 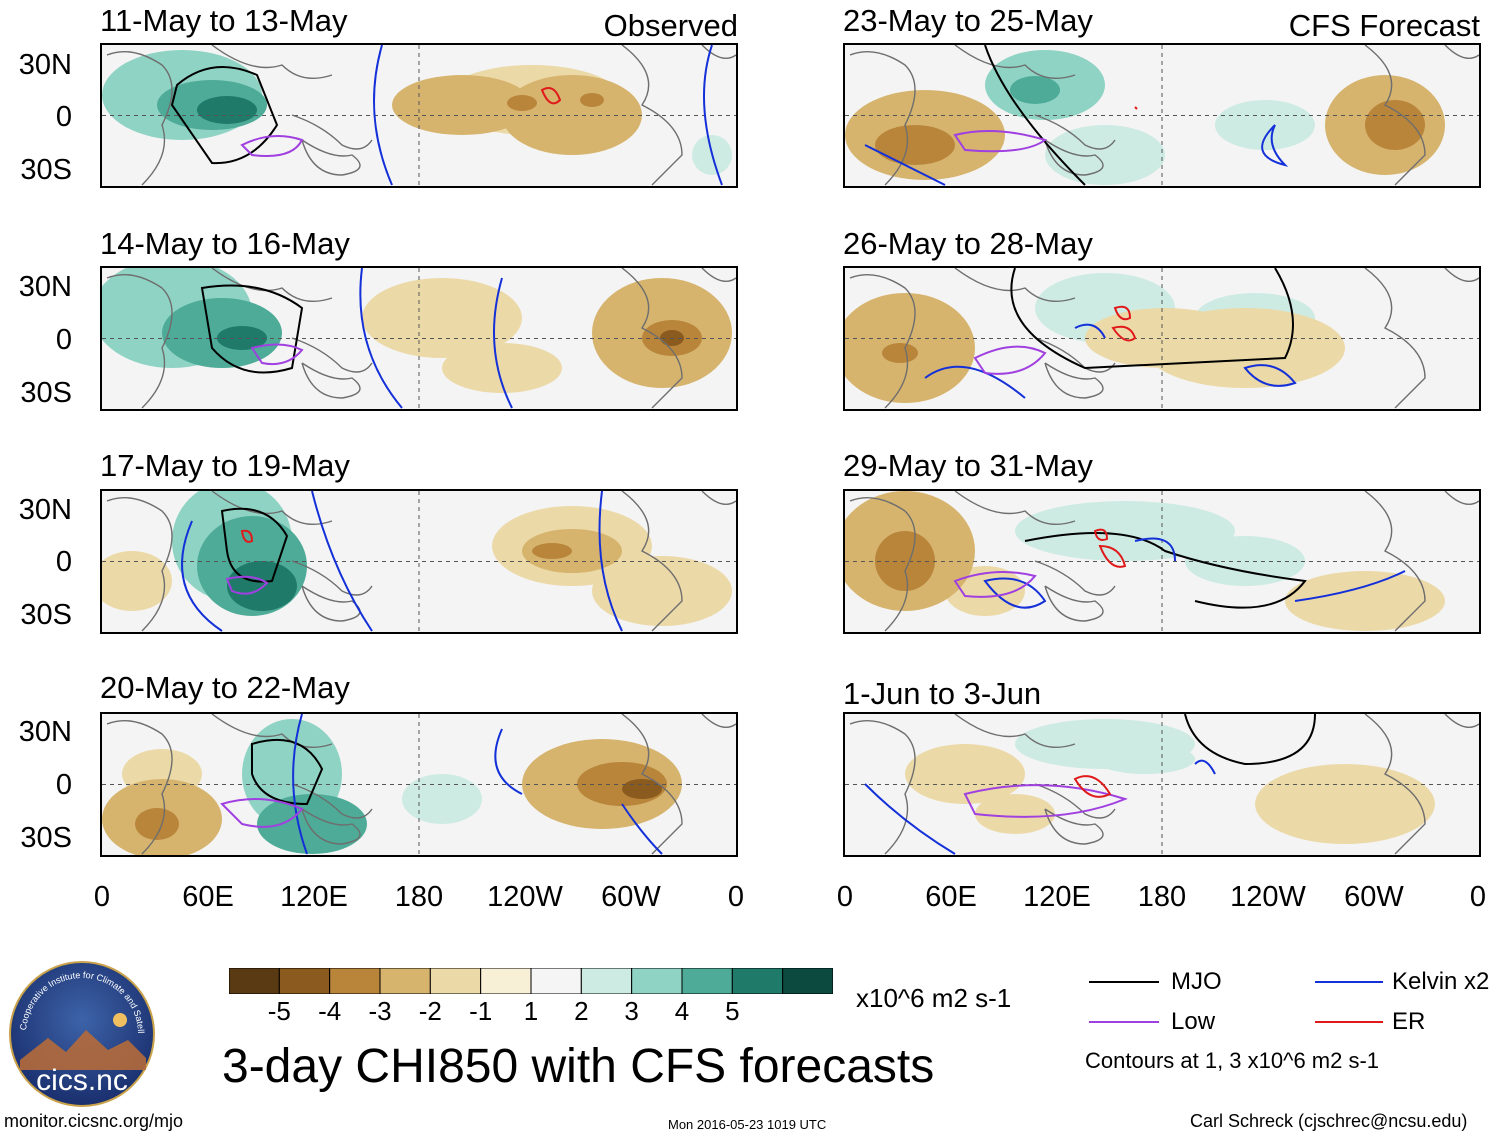 What do you see at coordinates (670, 25) in the screenshot?
I see `observed-label: Observed` at bounding box center [670, 25].